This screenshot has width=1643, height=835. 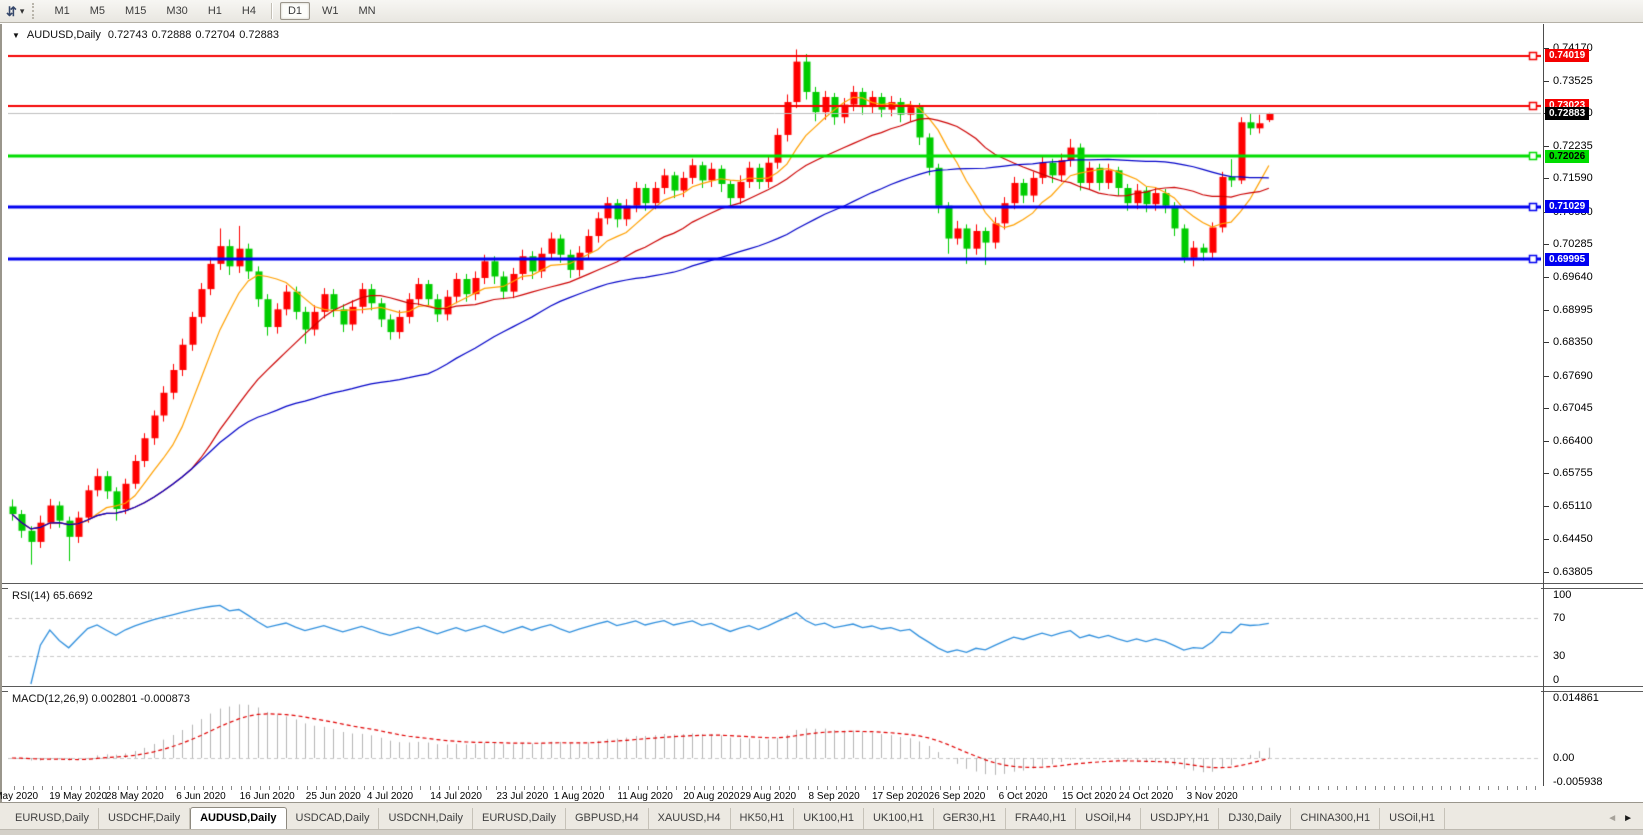 What do you see at coordinates (1089, 796) in the screenshot?
I see `date-label: 15 Oct 2020` at bounding box center [1089, 796].